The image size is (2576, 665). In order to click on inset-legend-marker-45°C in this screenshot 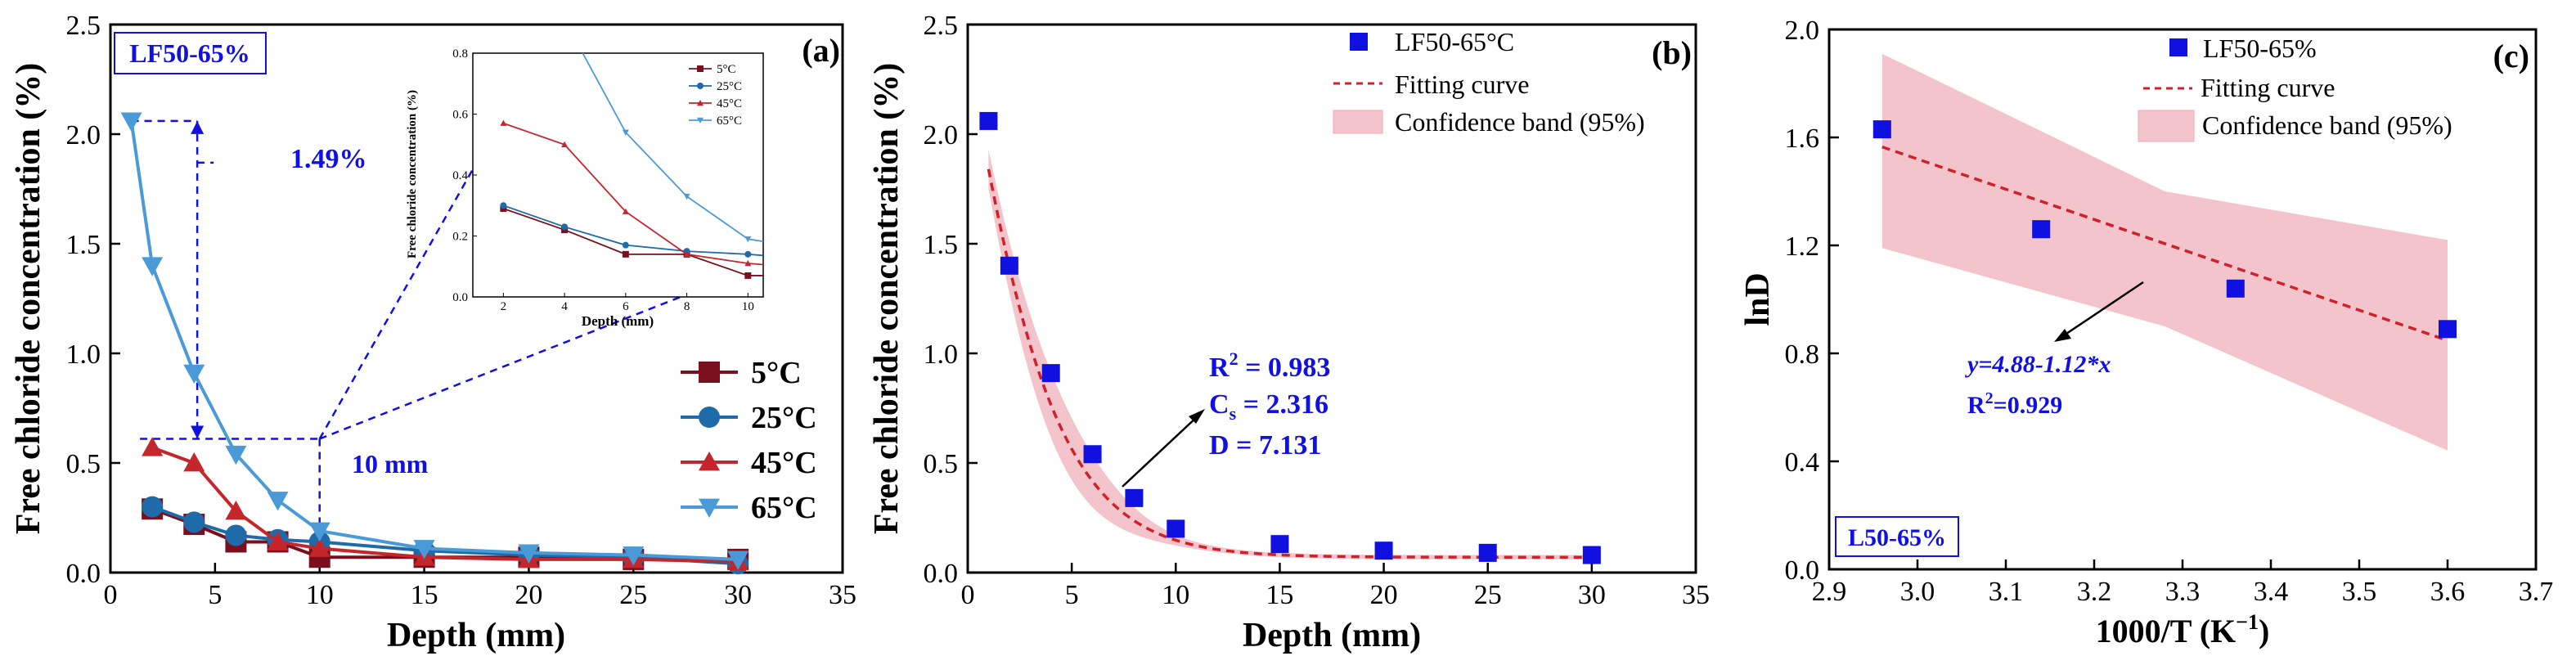, I will do `click(700, 103)`.